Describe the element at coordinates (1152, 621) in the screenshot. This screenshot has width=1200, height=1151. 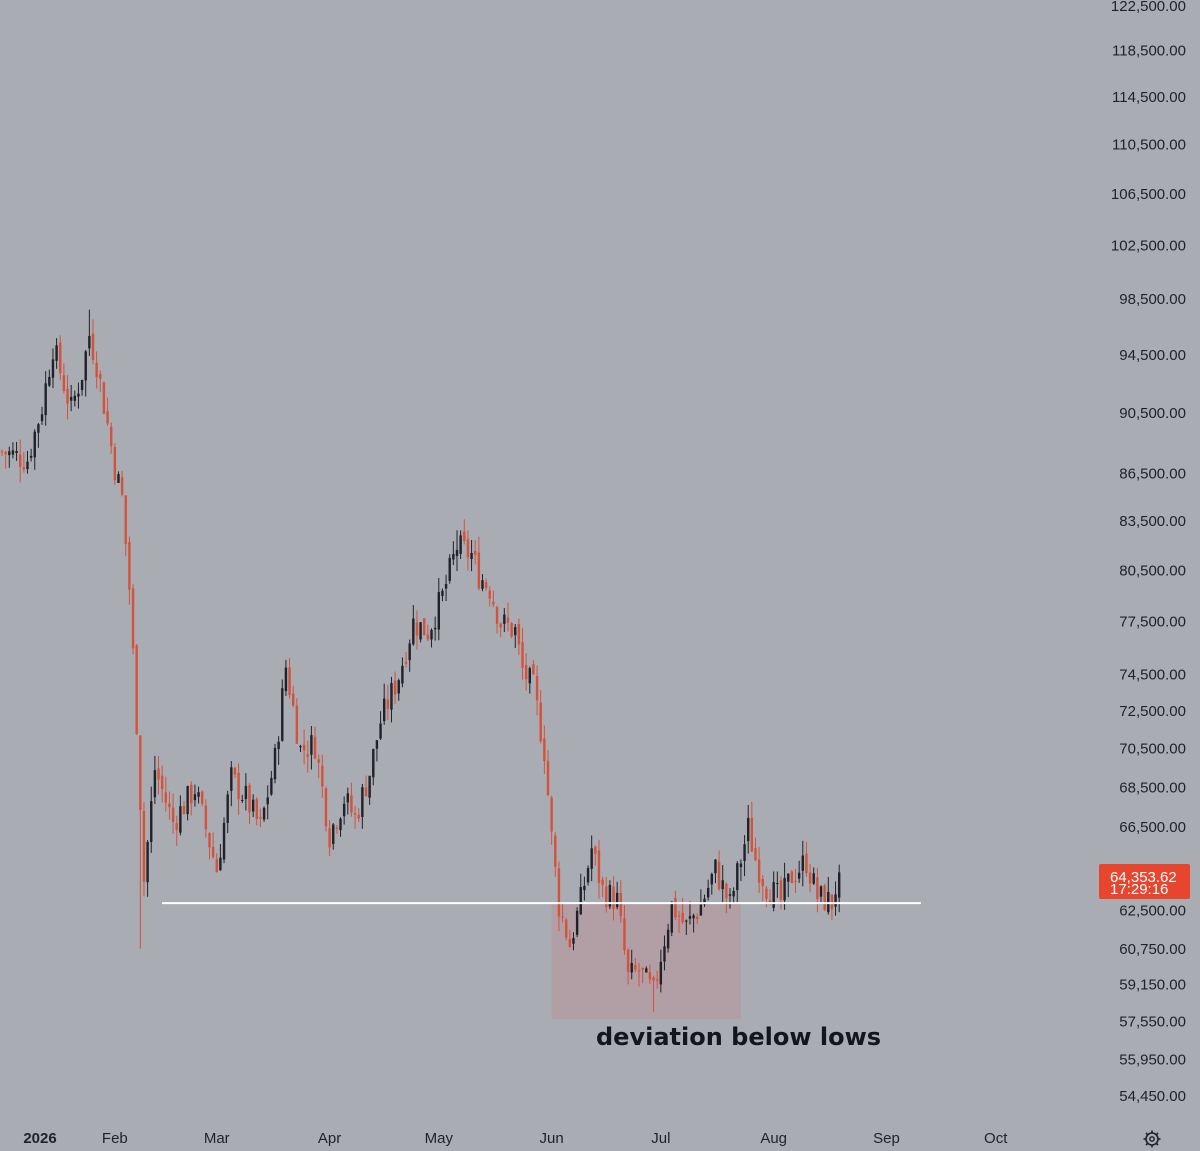
I see `price-tick-label: 77,500.00` at that location.